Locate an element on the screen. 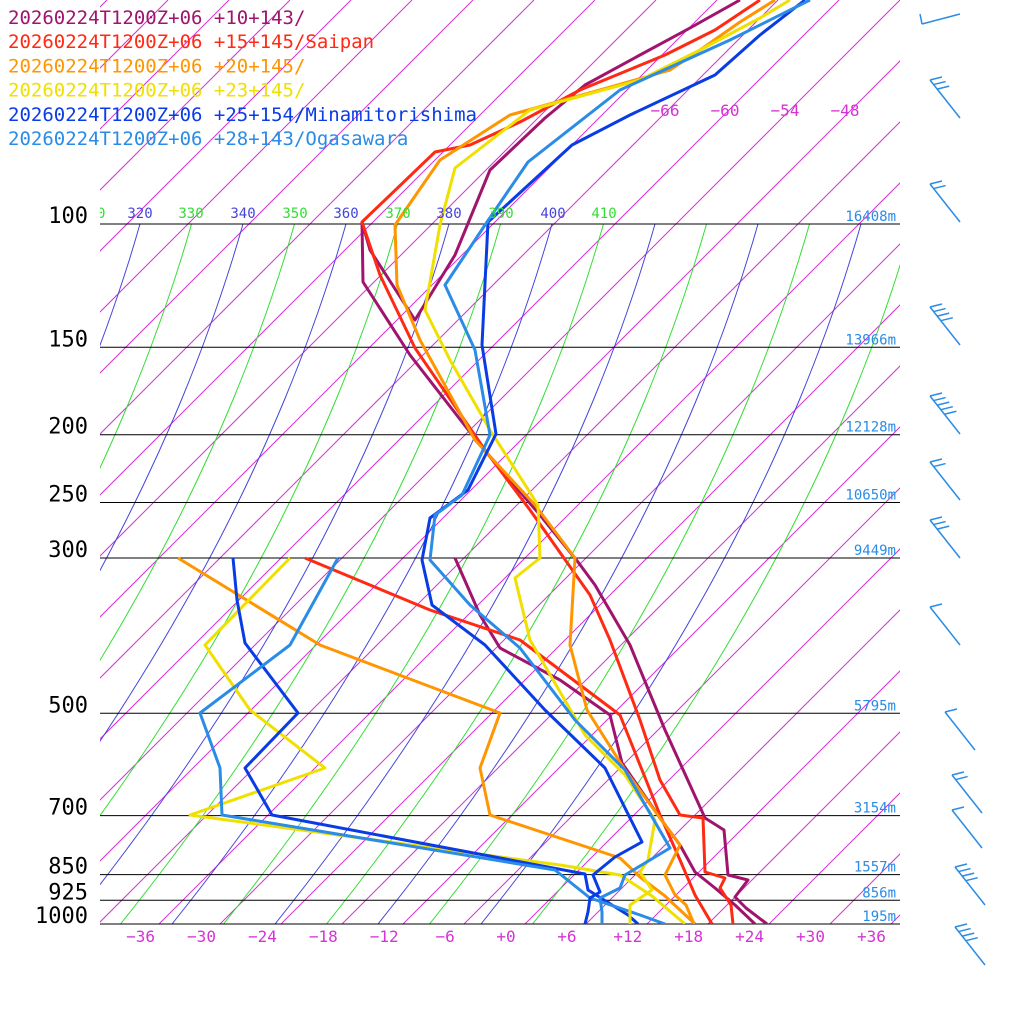 This screenshot has height=1024, width=1024. legend-entry: 20260224T1200Z+06 +28+143/Ogasawara is located at coordinates (208, 139).